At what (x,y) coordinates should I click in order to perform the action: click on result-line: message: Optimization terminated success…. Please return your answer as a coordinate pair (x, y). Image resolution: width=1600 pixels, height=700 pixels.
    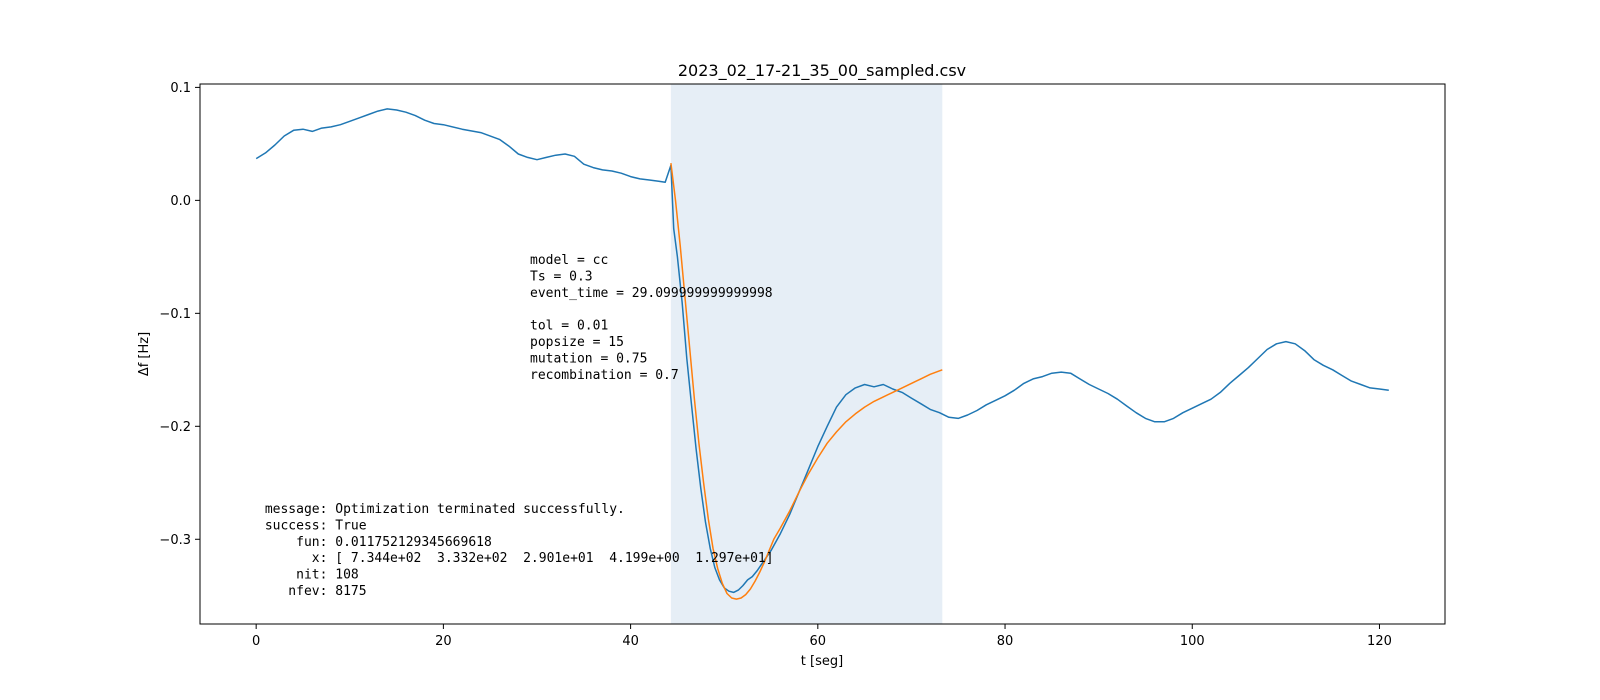
    Looking at the image, I should click on (441, 509).